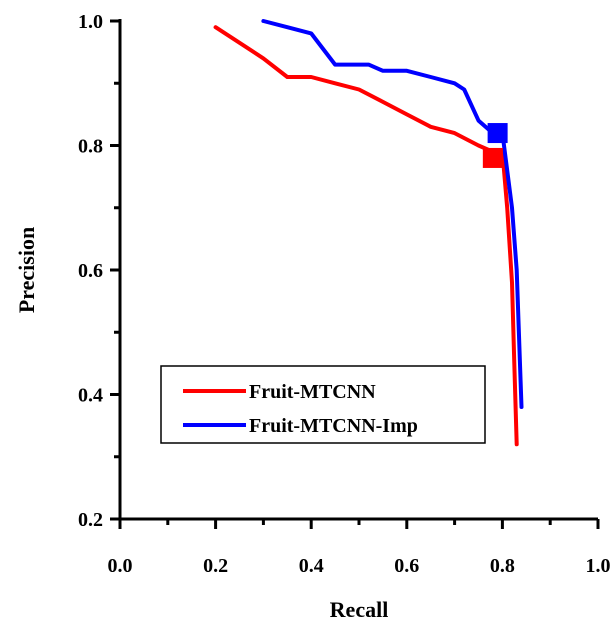  What do you see at coordinates (502, 566) in the screenshot?
I see `x-tick-label: 0.8` at bounding box center [502, 566].